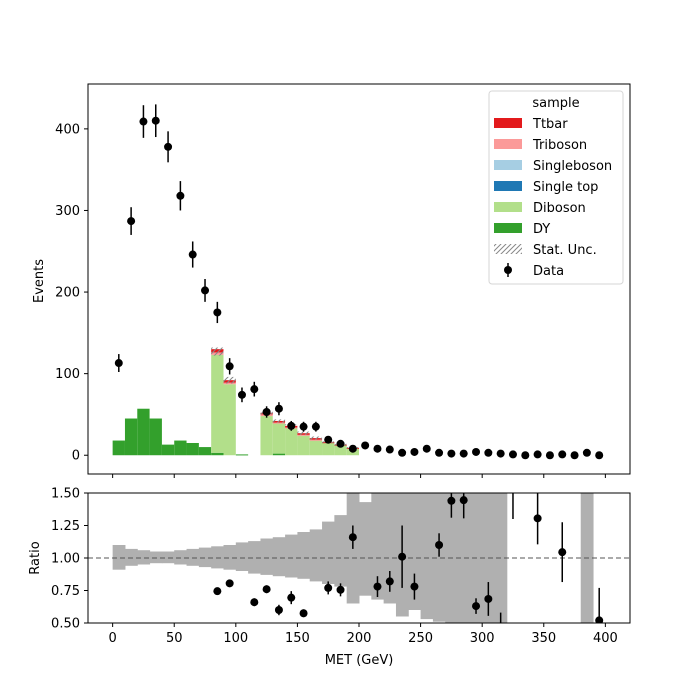  What do you see at coordinates (541, 229) in the screenshot?
I see `legend-label-dy: DY` at bounding box center [541, 229].